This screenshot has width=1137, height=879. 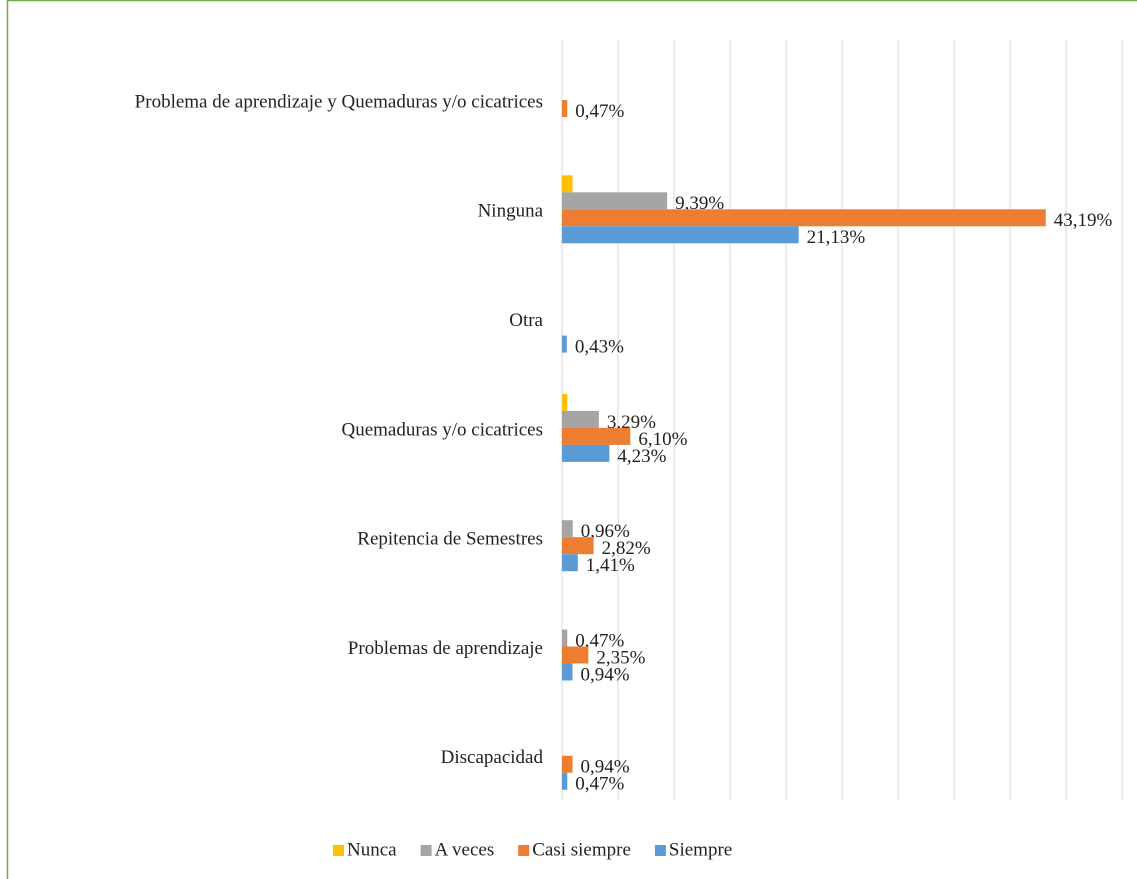 I want to click on category-label: Repitencia de Semestres, so click(x=450, y=539).